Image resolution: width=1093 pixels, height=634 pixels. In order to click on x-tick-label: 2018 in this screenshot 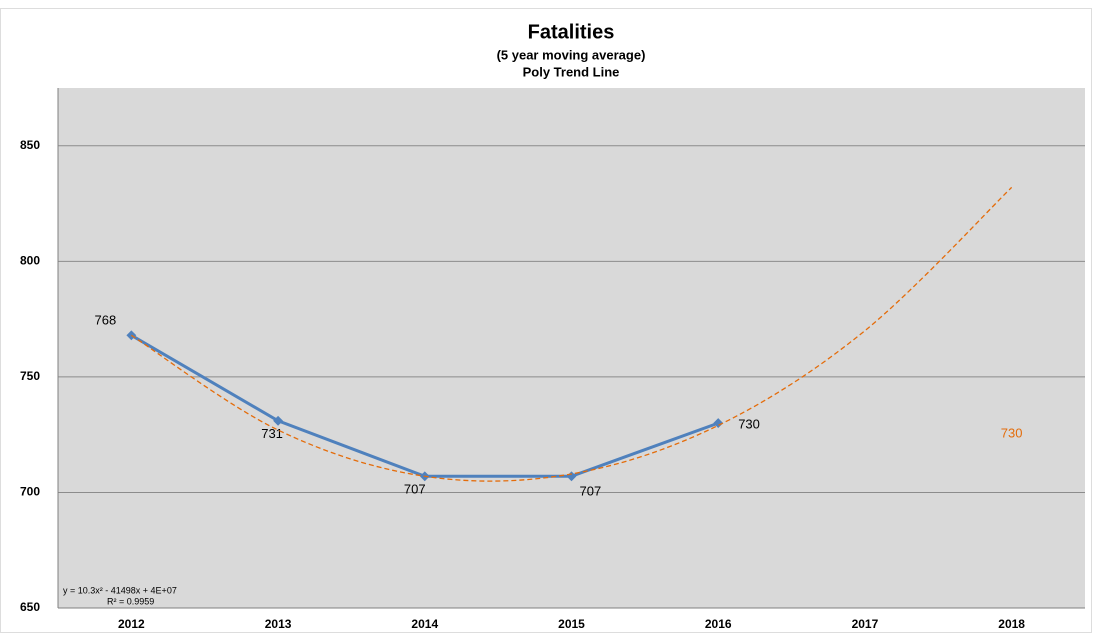, I will do `click(1011, 624)`.